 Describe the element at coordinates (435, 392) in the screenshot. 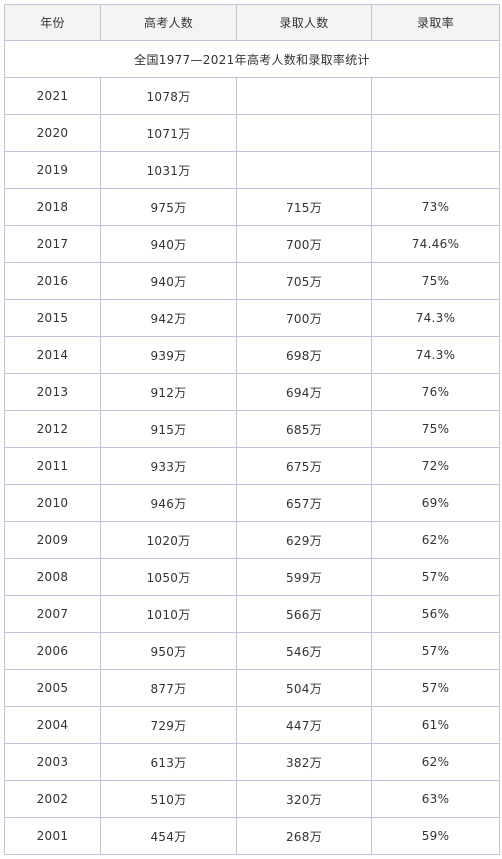

I see `cell-rate: 76%` at that location.